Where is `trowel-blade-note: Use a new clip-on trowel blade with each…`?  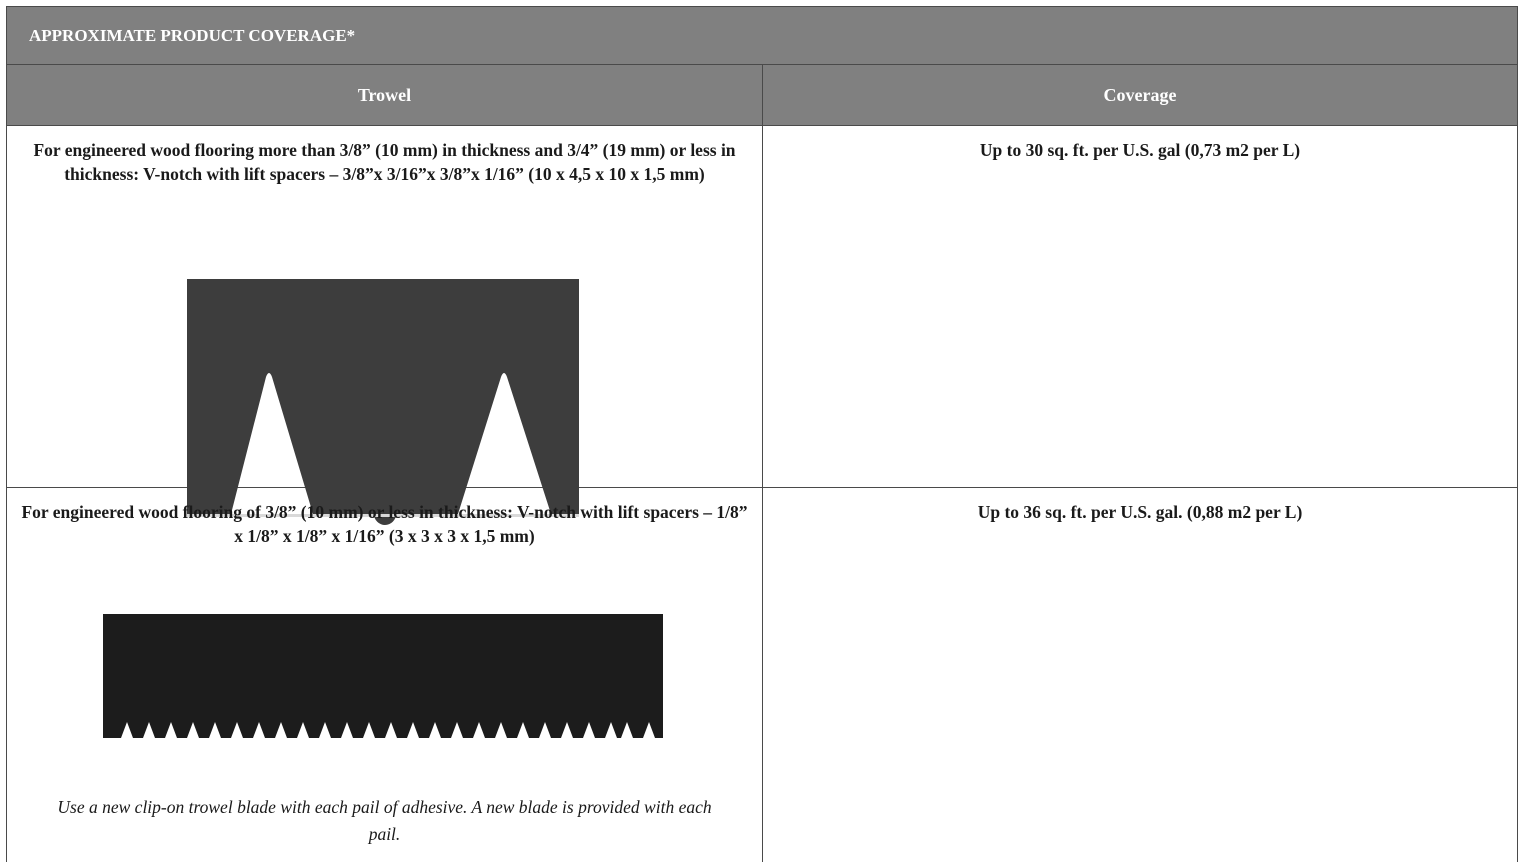 trowel-blade-note: Use a new clip-on trowel blade with each… is located at coordinates (384, 820).